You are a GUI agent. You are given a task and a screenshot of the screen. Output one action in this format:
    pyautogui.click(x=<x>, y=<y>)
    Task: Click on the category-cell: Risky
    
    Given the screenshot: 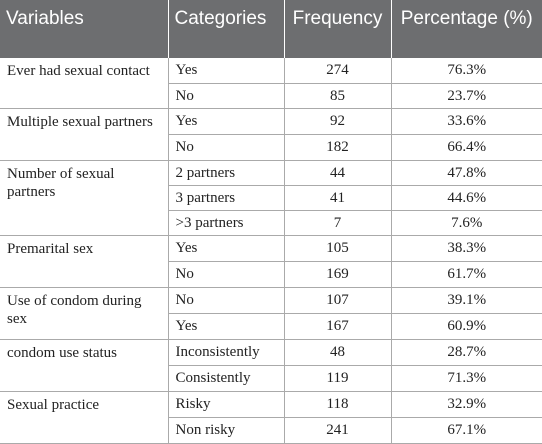 What is the action you would take?
    pyautogui.click(x=226, y=404)
    